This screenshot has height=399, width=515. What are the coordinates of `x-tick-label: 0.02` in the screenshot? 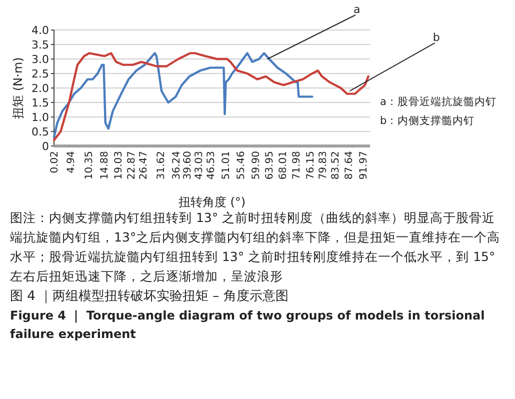 It's located at (55, 162).